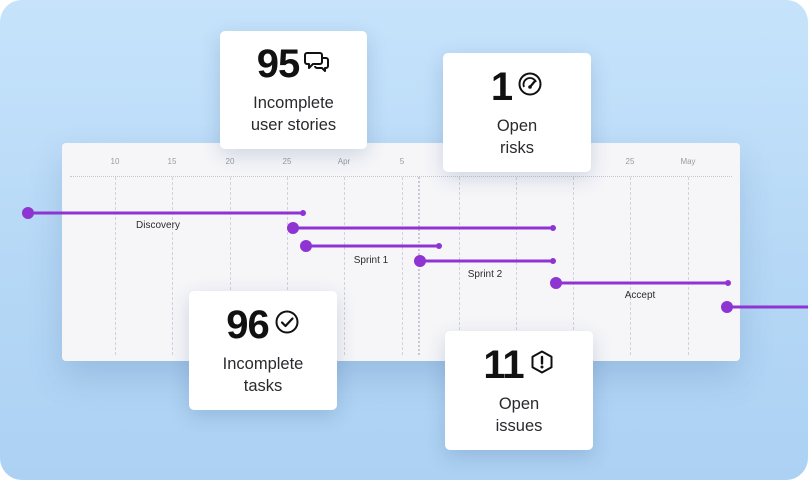 The width and height of the screenshot is (808, 480). I want to click on alert-hexagon-icon, so click(542, 364).